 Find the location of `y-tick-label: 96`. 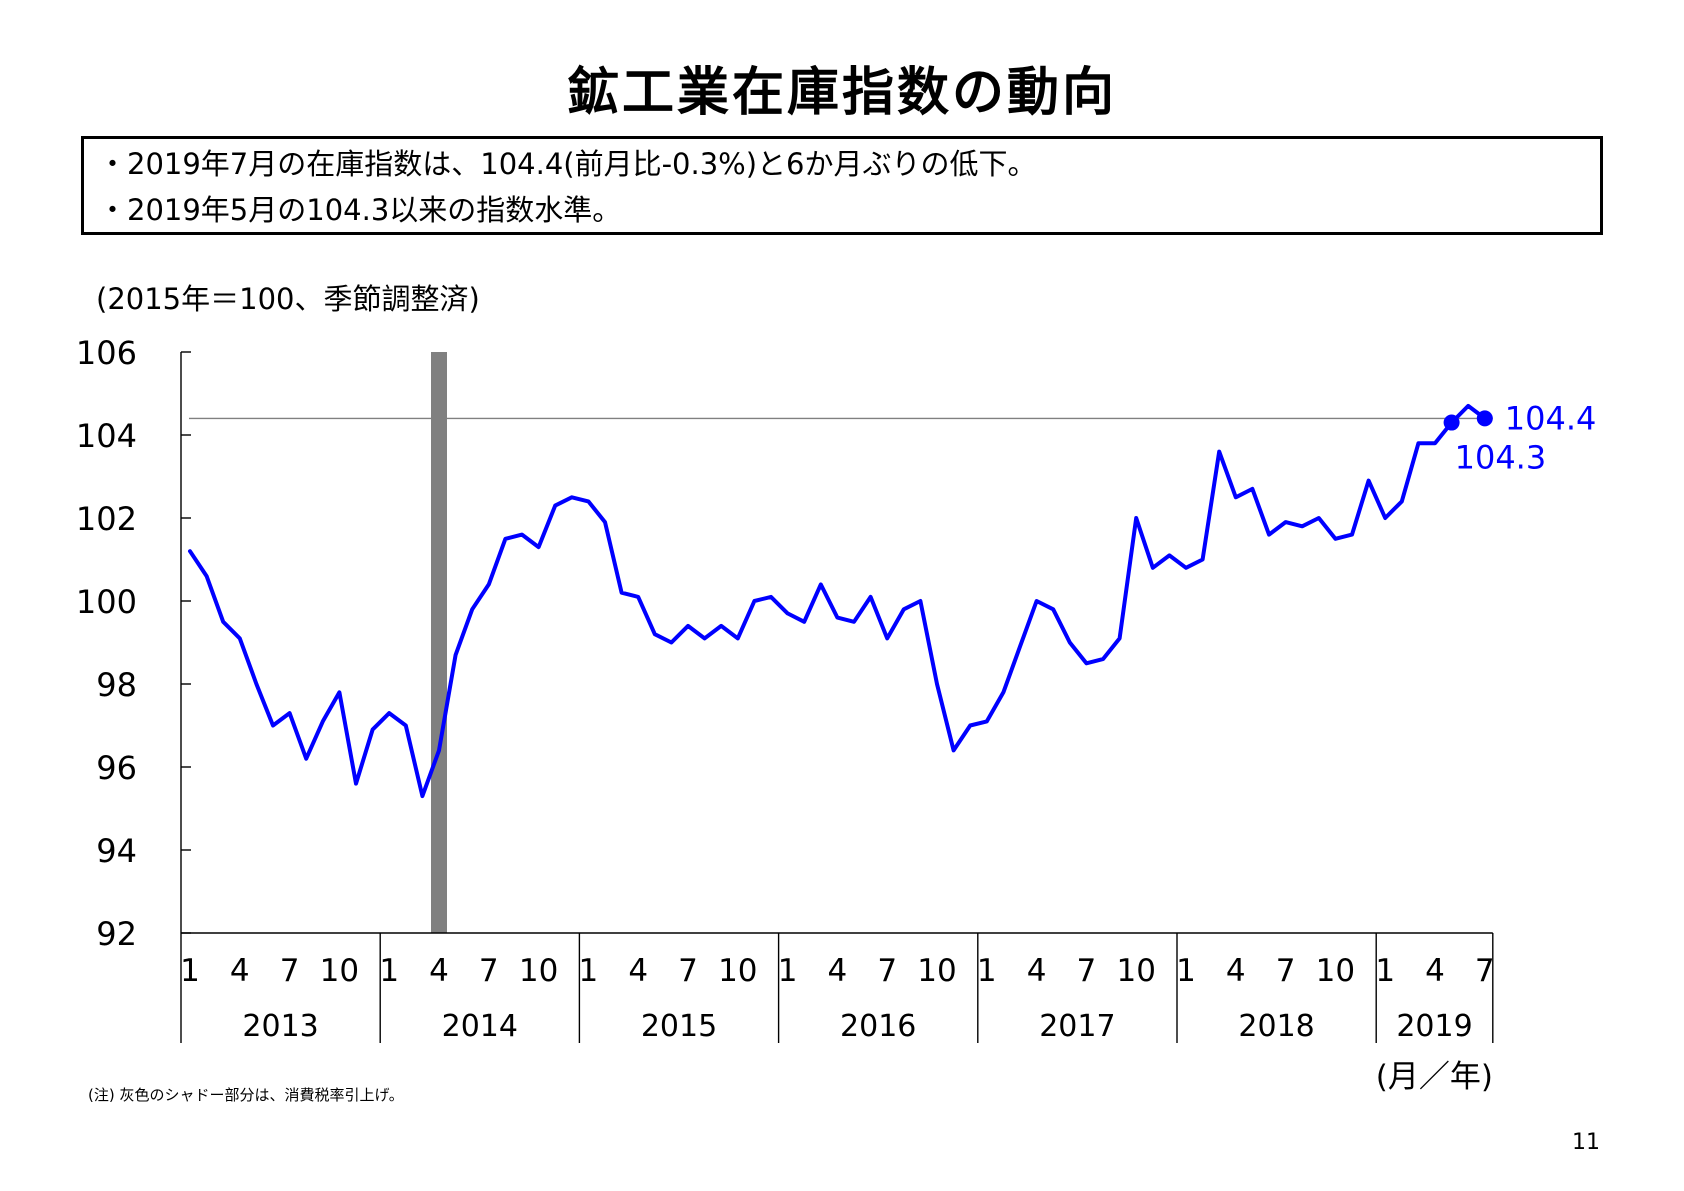

y-tick-label: 96 is located at coordinates (116, 768).